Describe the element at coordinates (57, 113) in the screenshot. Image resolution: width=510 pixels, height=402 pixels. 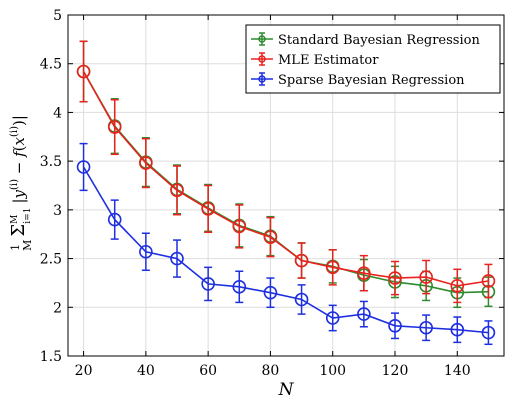
I see `y-tick-label: 4` at that location.